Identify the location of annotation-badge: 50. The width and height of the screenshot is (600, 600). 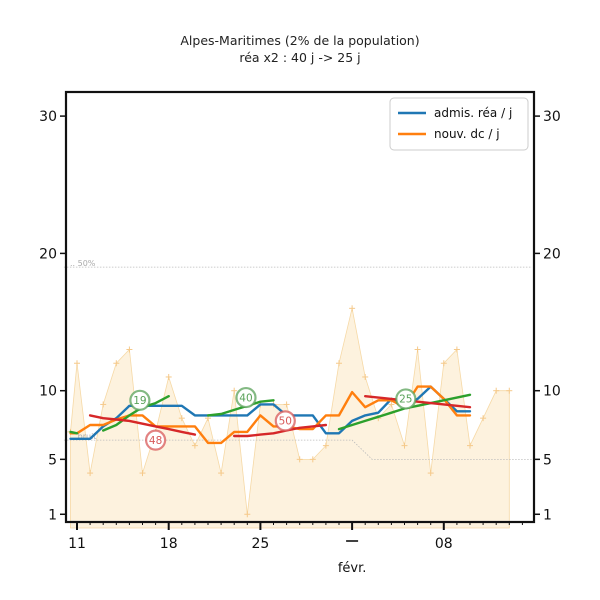
(285, 421).